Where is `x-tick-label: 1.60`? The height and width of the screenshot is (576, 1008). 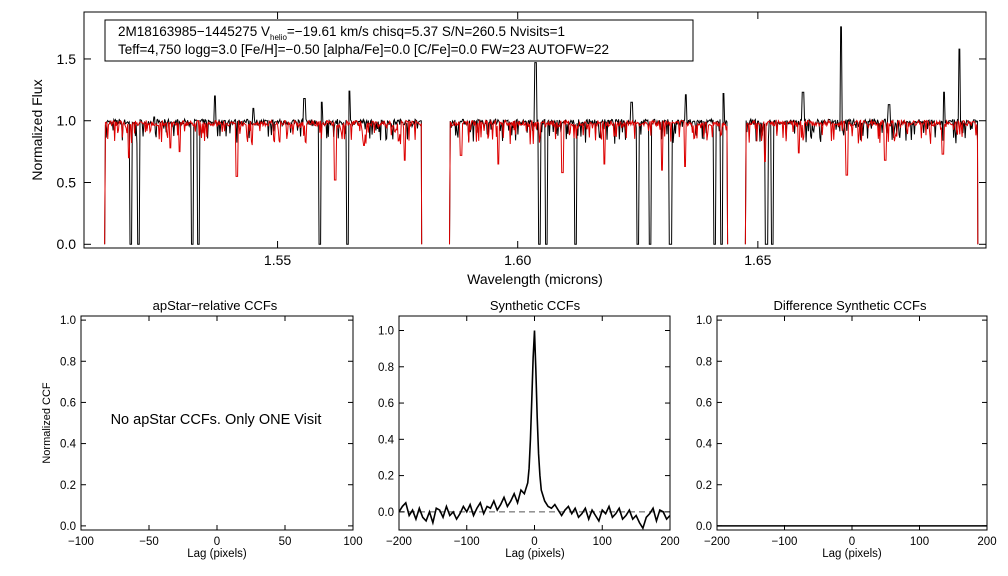
x-tick-label: 1.60 is located at coordinates (517, 260).